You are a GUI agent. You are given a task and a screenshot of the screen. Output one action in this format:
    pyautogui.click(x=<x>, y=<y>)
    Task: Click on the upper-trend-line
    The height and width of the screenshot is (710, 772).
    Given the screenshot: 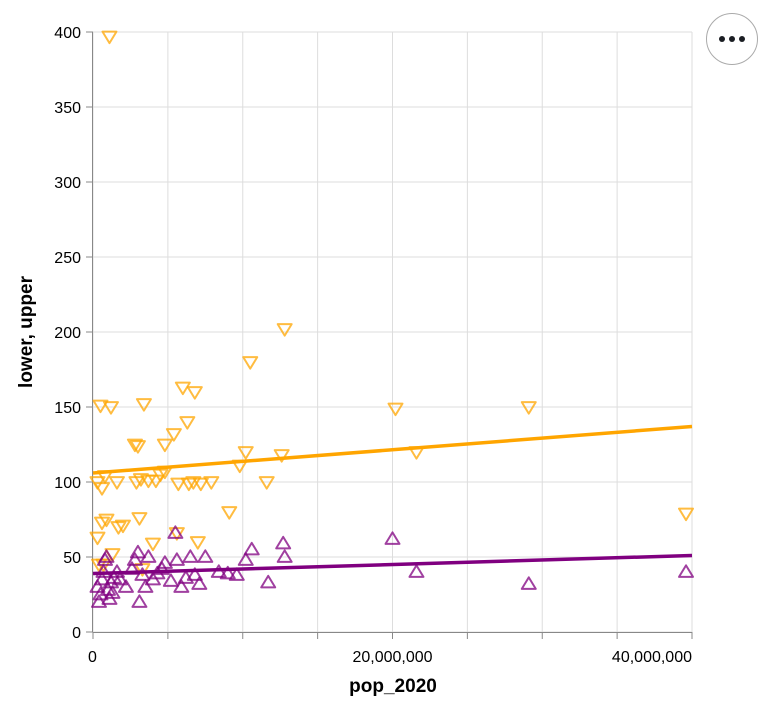 What is the action you would take?
    pyautogui.click(x=392, y=449)
    